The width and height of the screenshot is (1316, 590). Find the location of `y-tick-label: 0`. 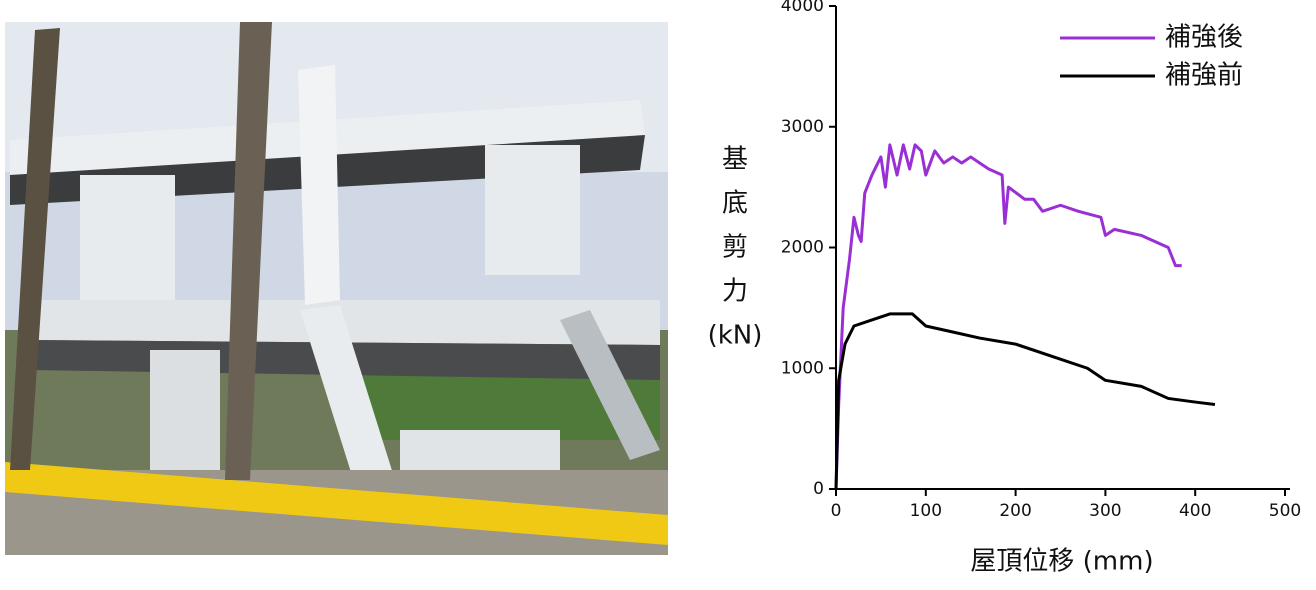

y-tick-label: 0 is located at coordinates (818, 489).